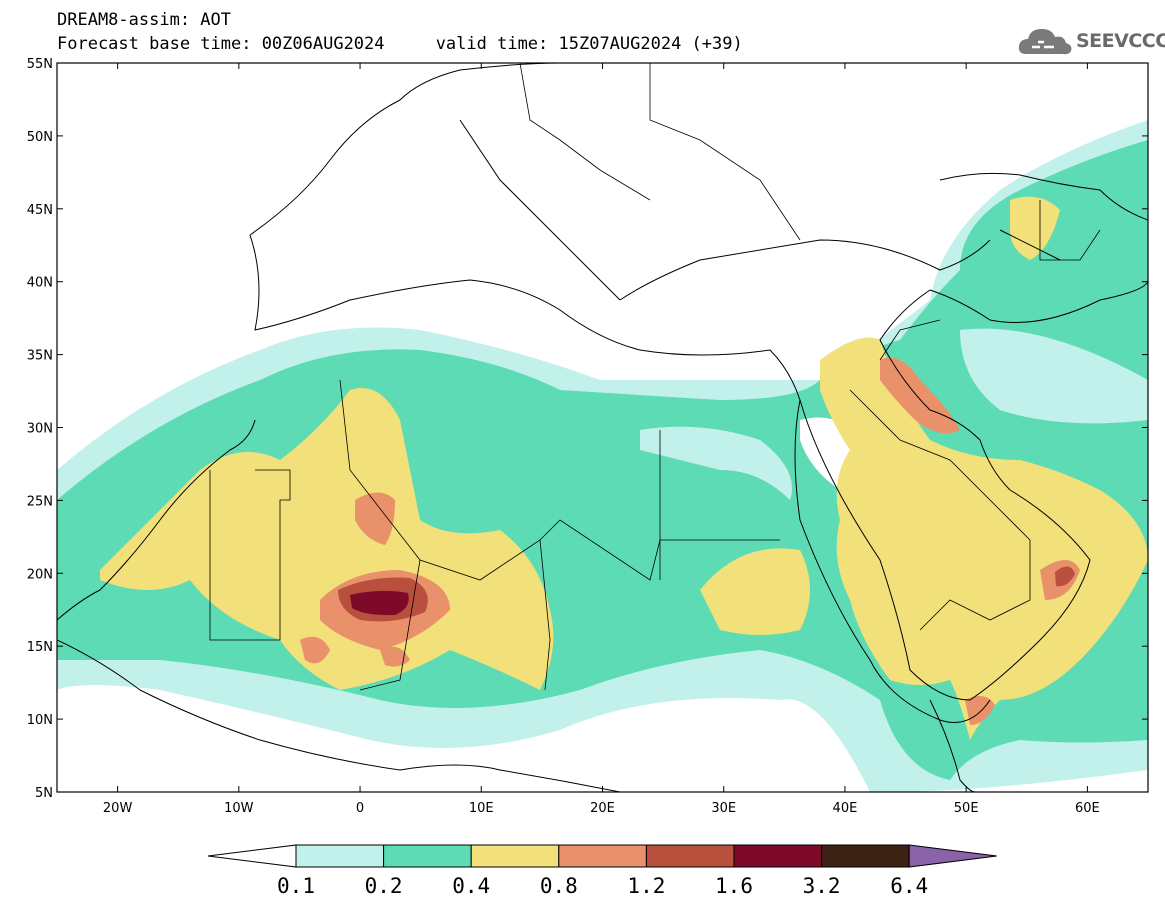 The height and width of the screenshot is (905, 1165). What do you see at coordinates (40, 356) in the screenshot?
I see `lat-tick-label: 35N` at bounding box center [40, 356].